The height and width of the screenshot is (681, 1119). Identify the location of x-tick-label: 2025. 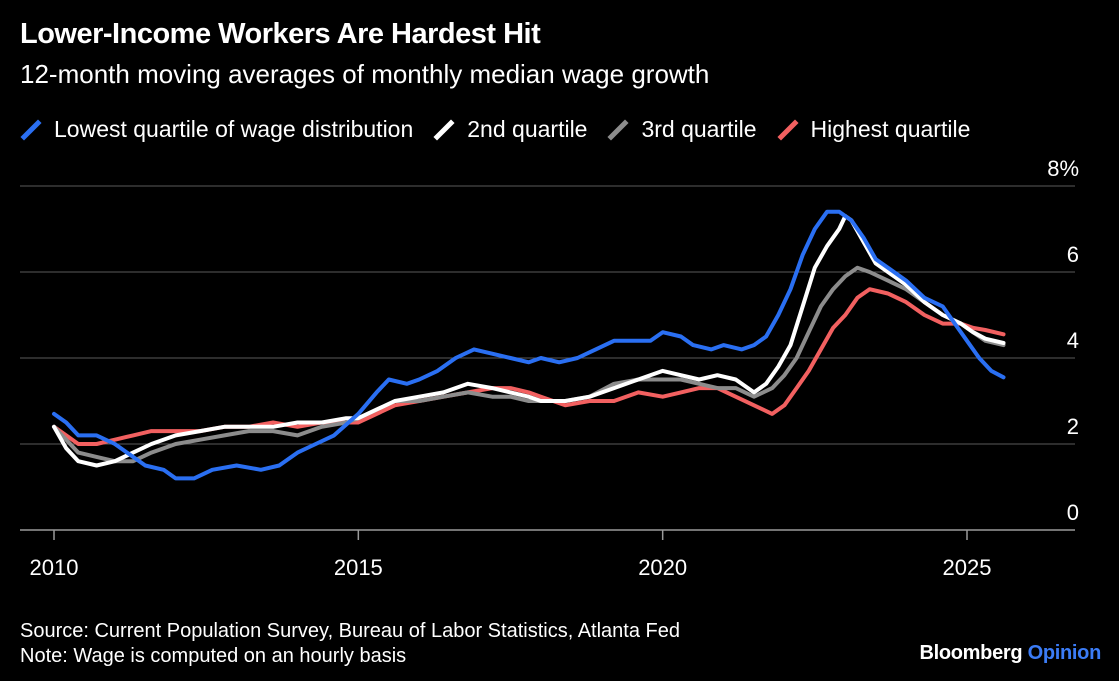
(967, 567).